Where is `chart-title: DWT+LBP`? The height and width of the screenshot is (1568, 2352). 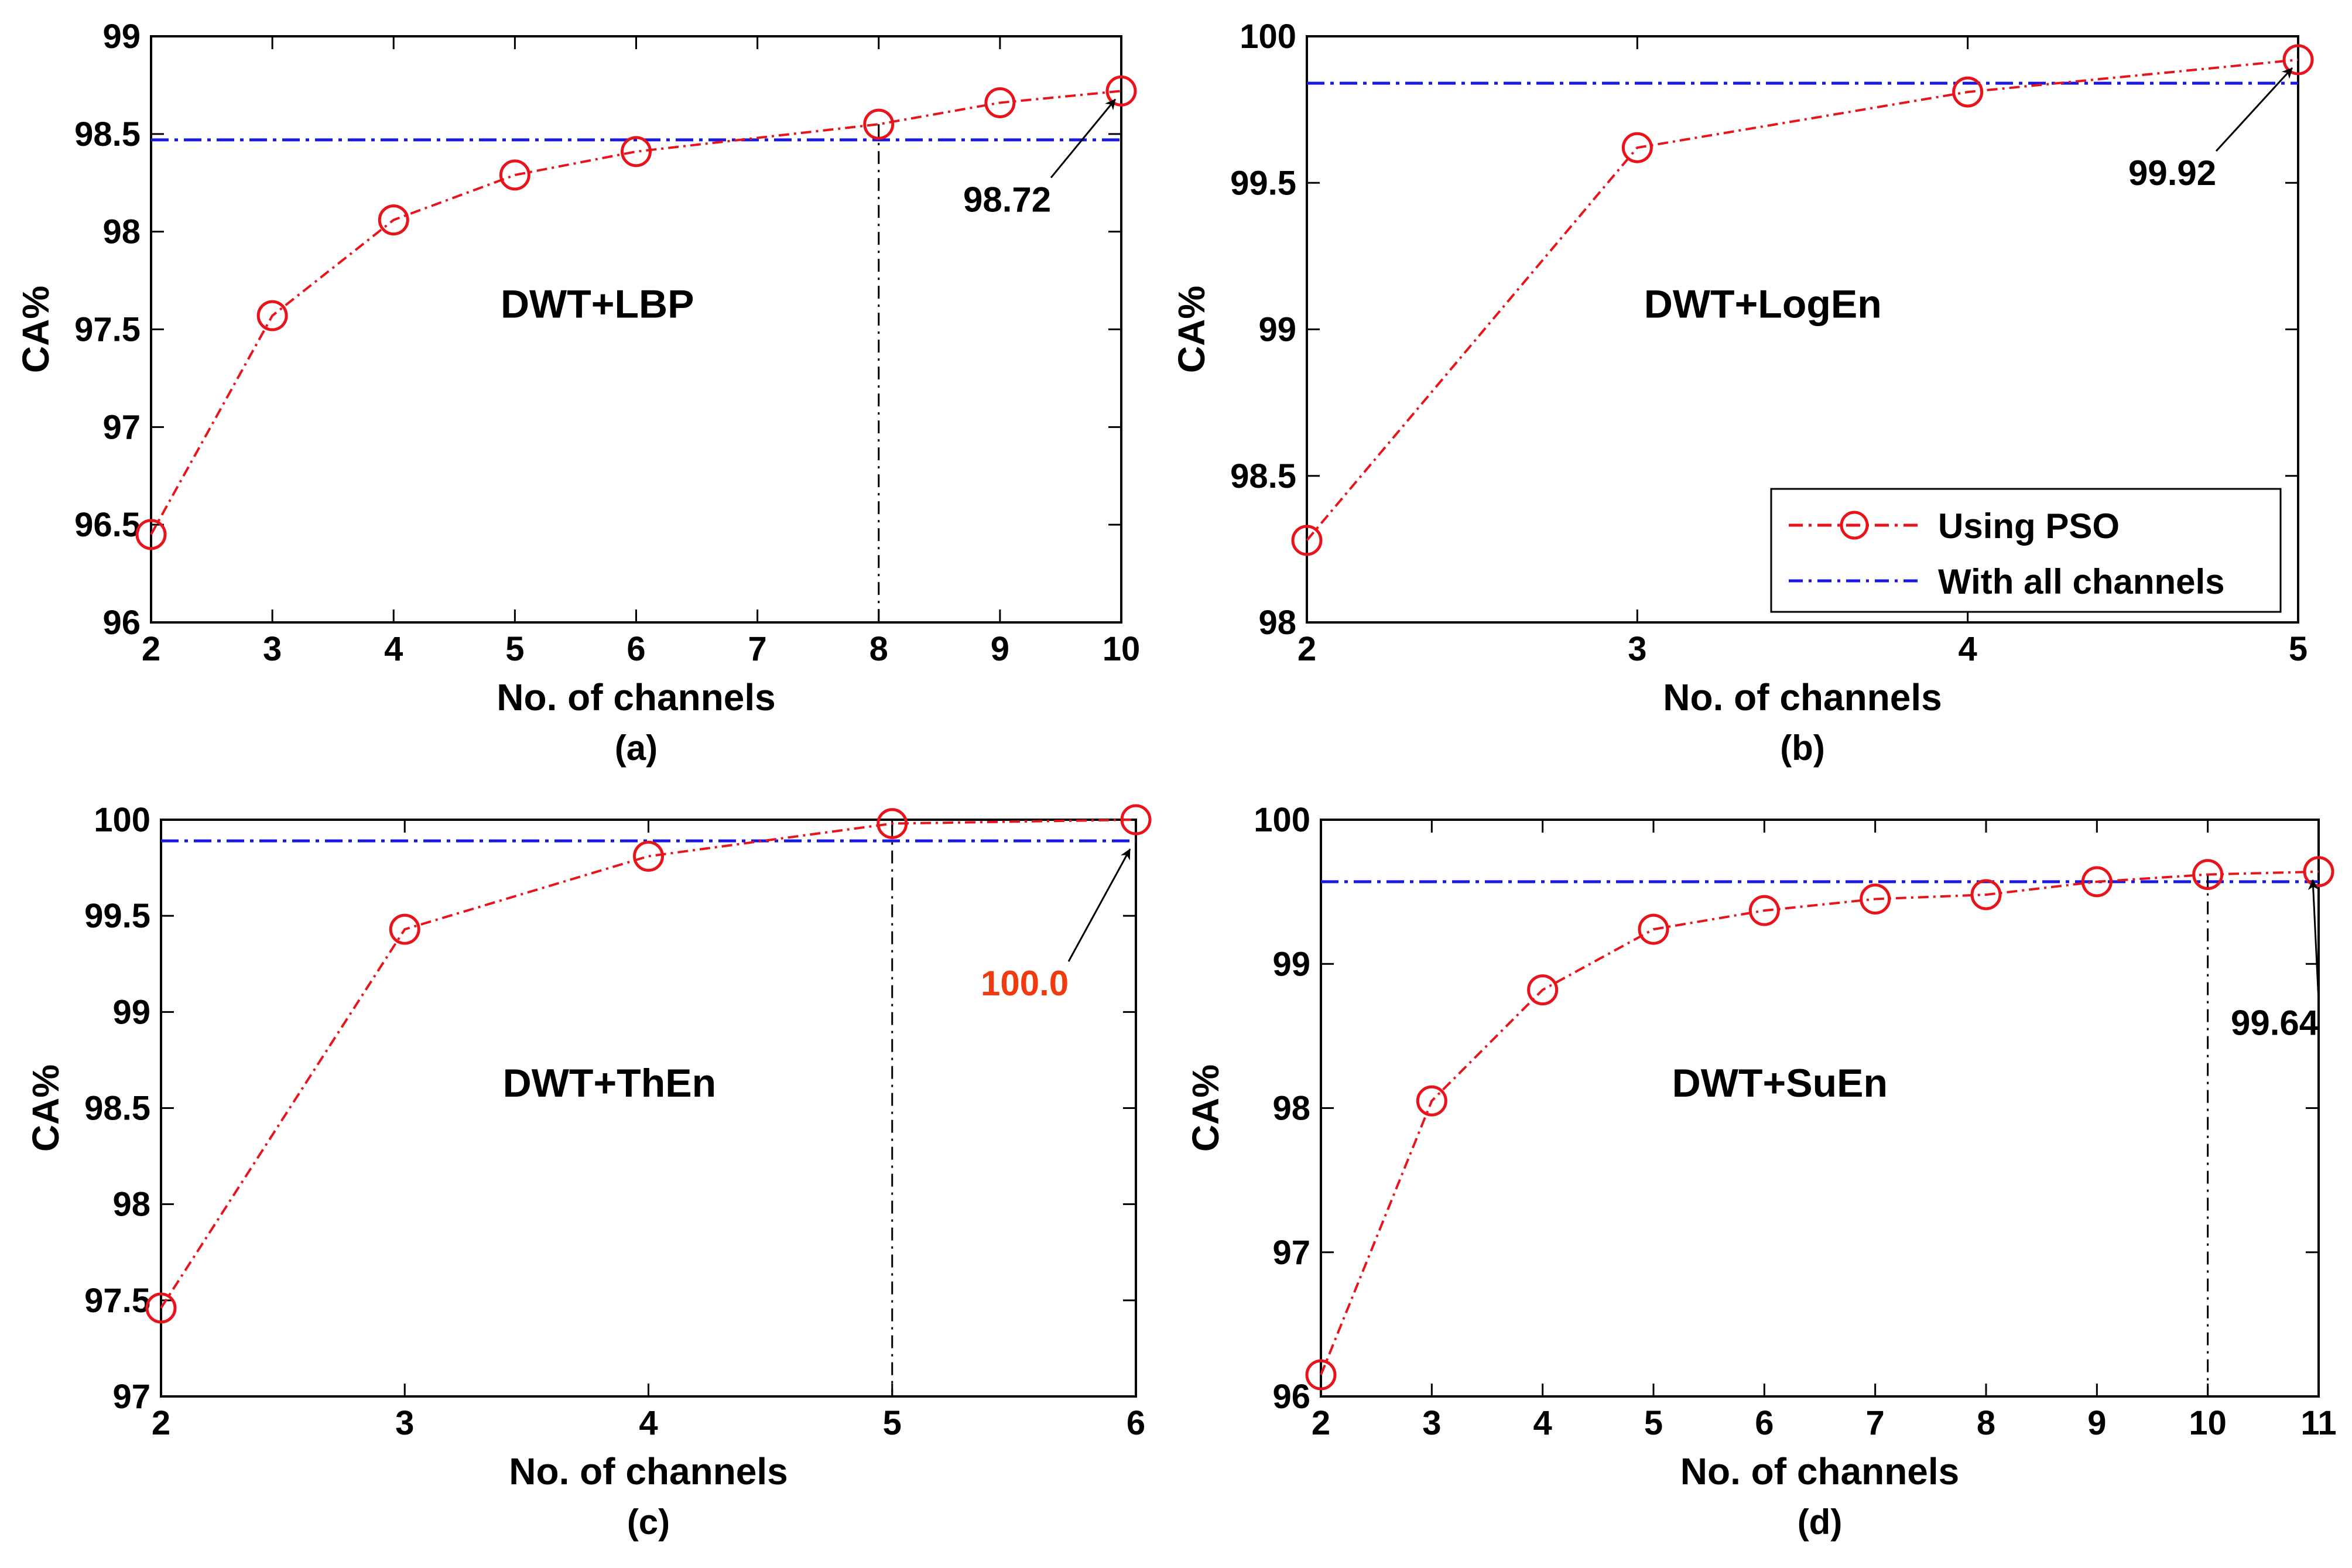 chart-title: DWT+LBP is located at coordinates (598, 304).